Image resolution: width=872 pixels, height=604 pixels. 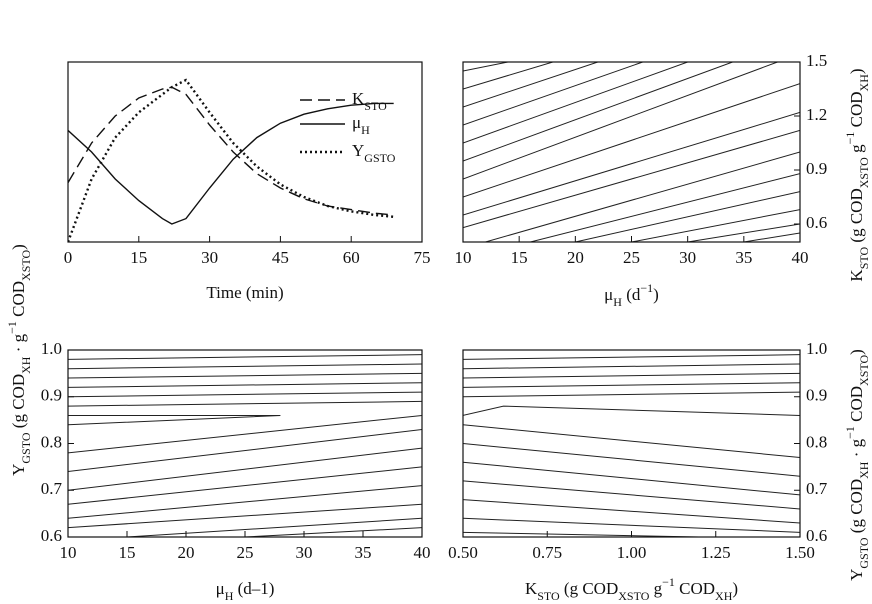 I want to click on y-tick-label: 1.5, so click(x=816, y=60).